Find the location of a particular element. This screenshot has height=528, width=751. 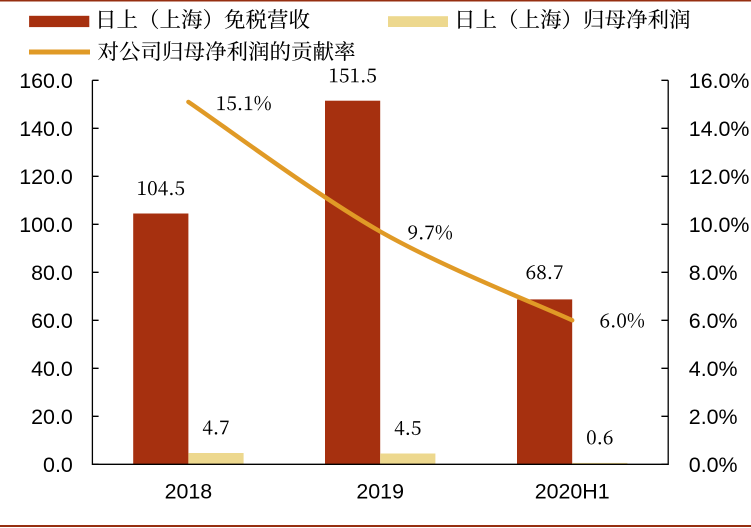

svg-text: 2020H1 is located at coordinates (572, 491).